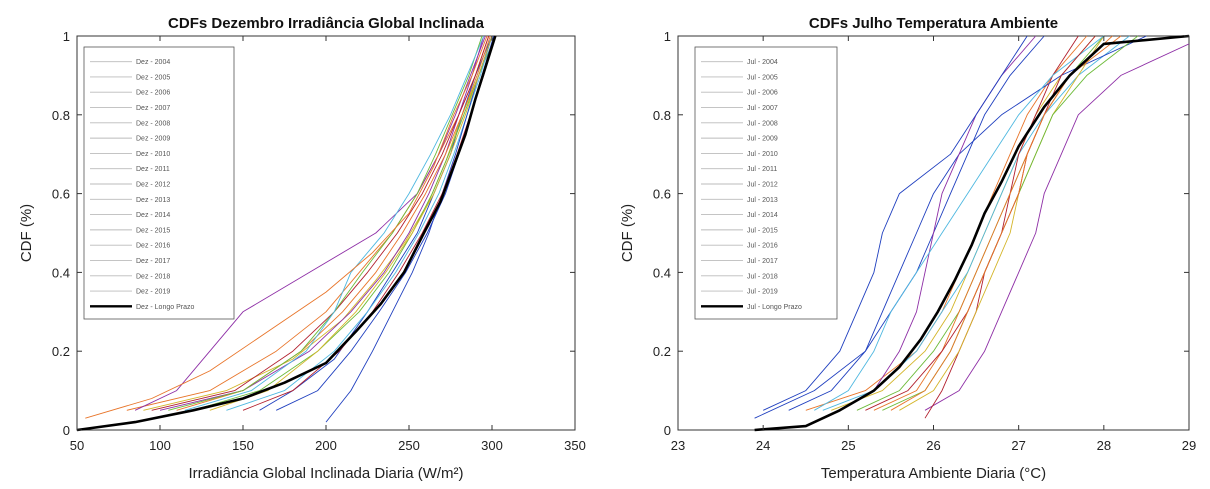 This screenshot has width=1210, height=489. I want to click on legend-entry-12: Jul - 2016, so click(762, 246).